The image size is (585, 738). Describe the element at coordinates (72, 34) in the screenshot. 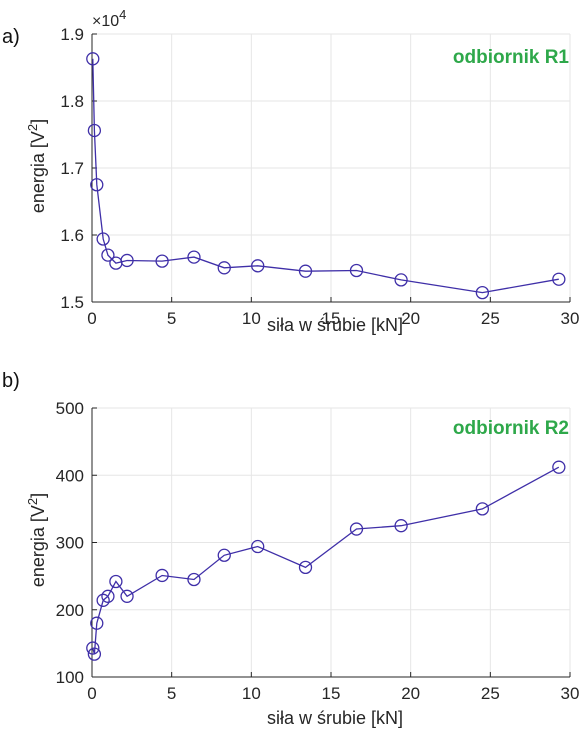

I see `y-tick-label: 1.9` at that location.